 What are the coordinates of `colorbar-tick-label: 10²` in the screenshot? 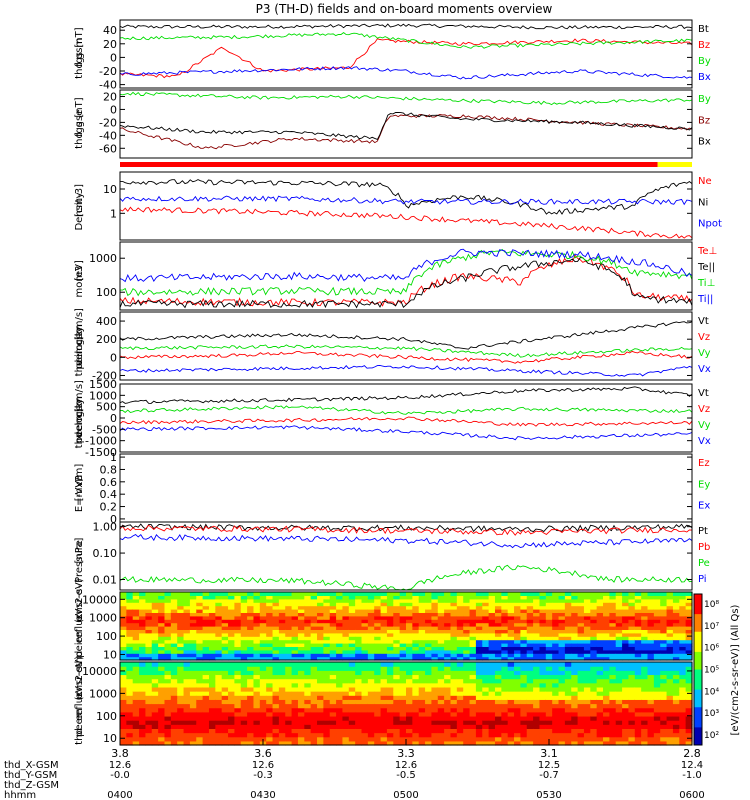 It's located at (711, 736).